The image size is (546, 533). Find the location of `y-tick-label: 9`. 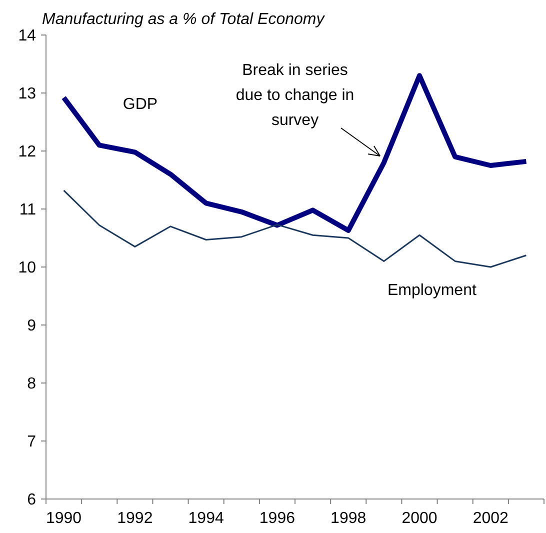

y-tick-label: 9 is located at coordinates (31, 326).